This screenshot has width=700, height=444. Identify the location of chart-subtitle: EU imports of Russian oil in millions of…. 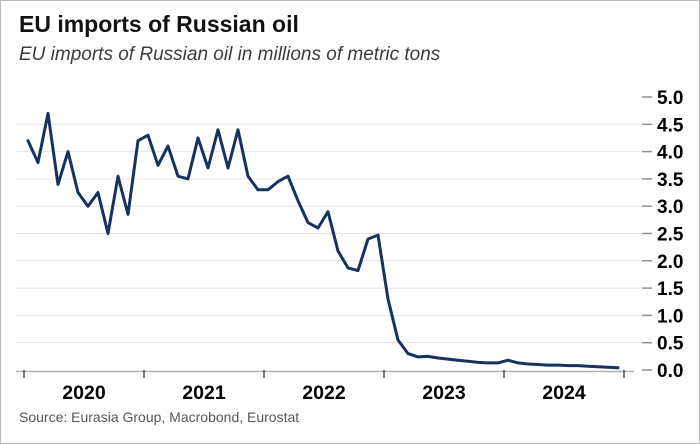
(230, 54).